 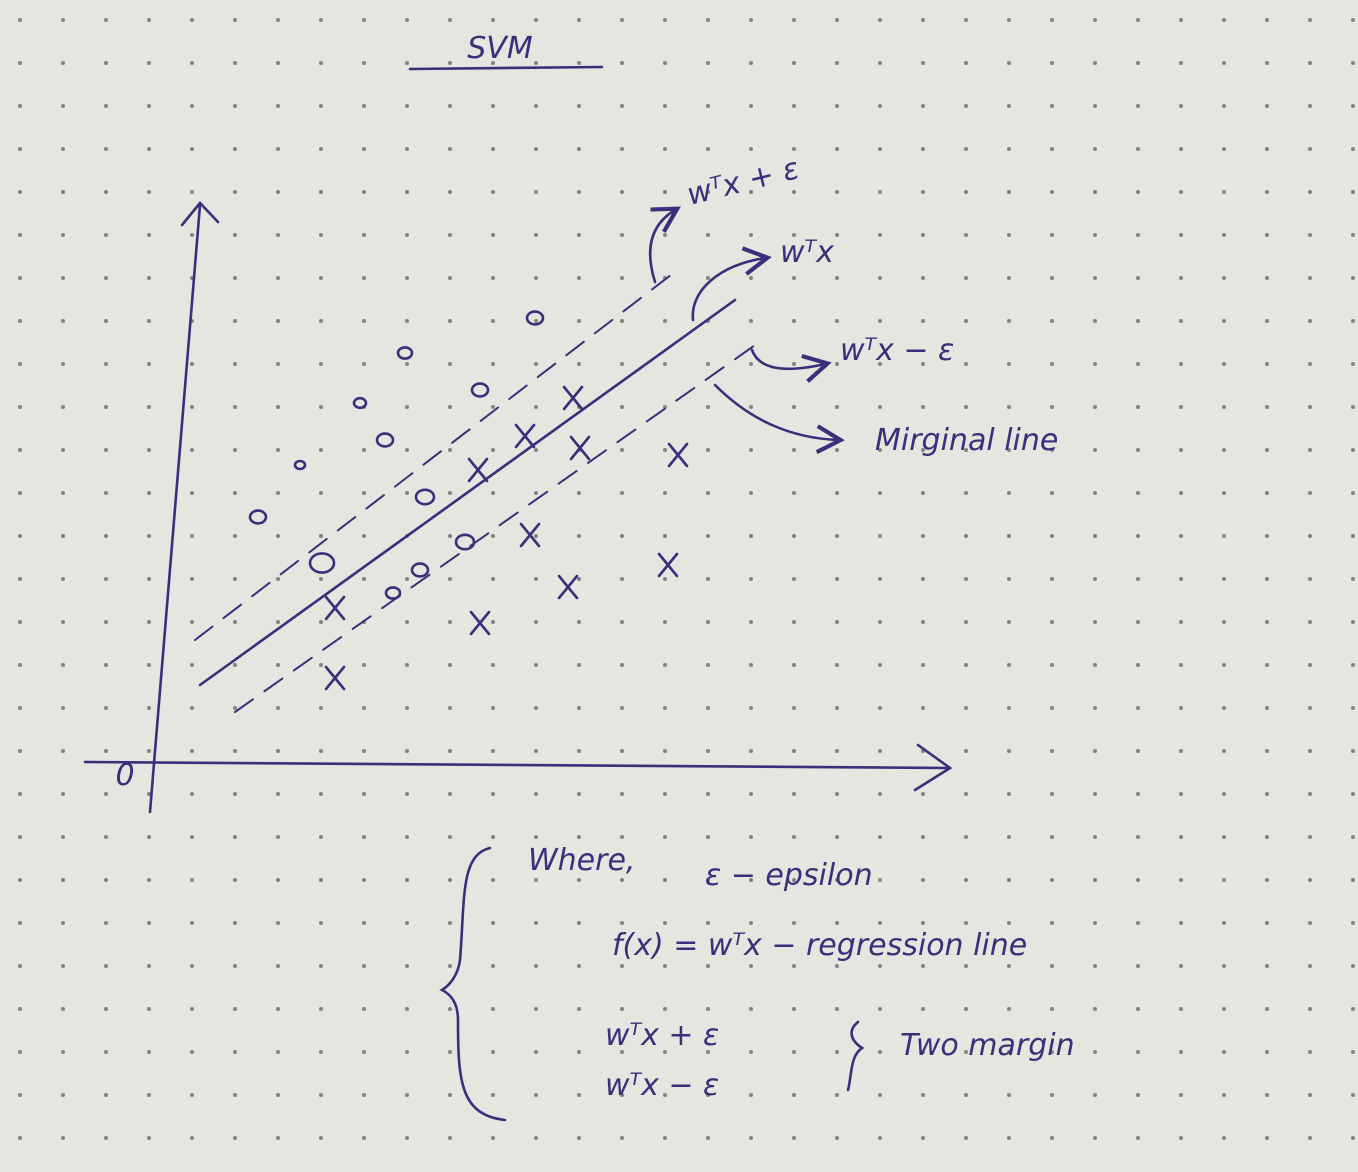 I want to click on note-two-margin: Two margin, so click(x=987, y=1045).